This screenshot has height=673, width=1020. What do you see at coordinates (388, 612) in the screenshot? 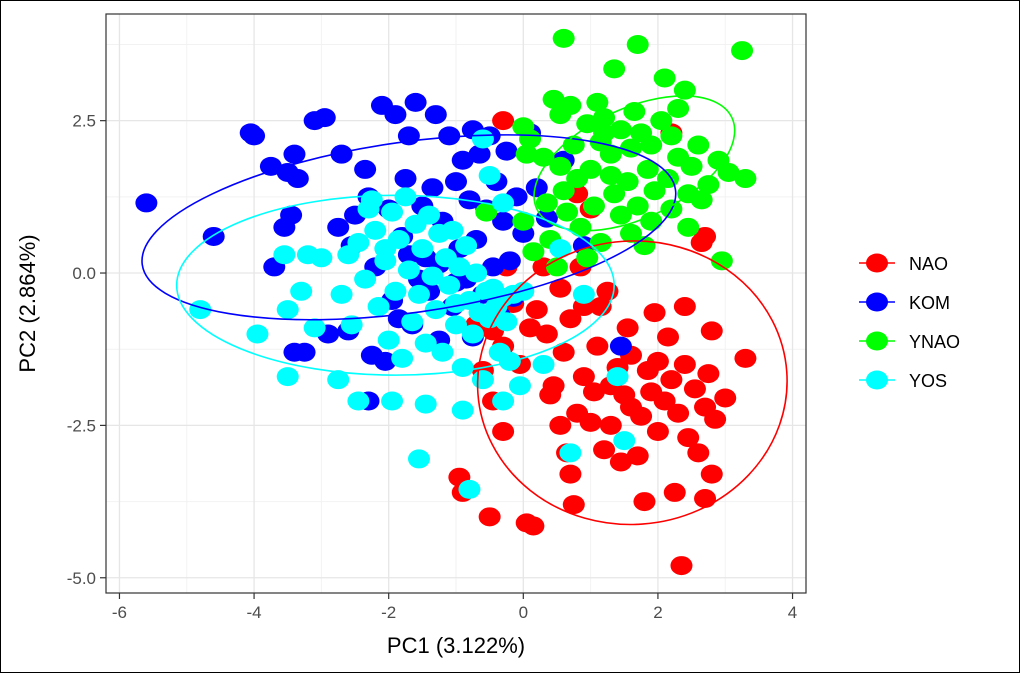
I see `x-tick-label: -2` at bounding box center [388, 612].